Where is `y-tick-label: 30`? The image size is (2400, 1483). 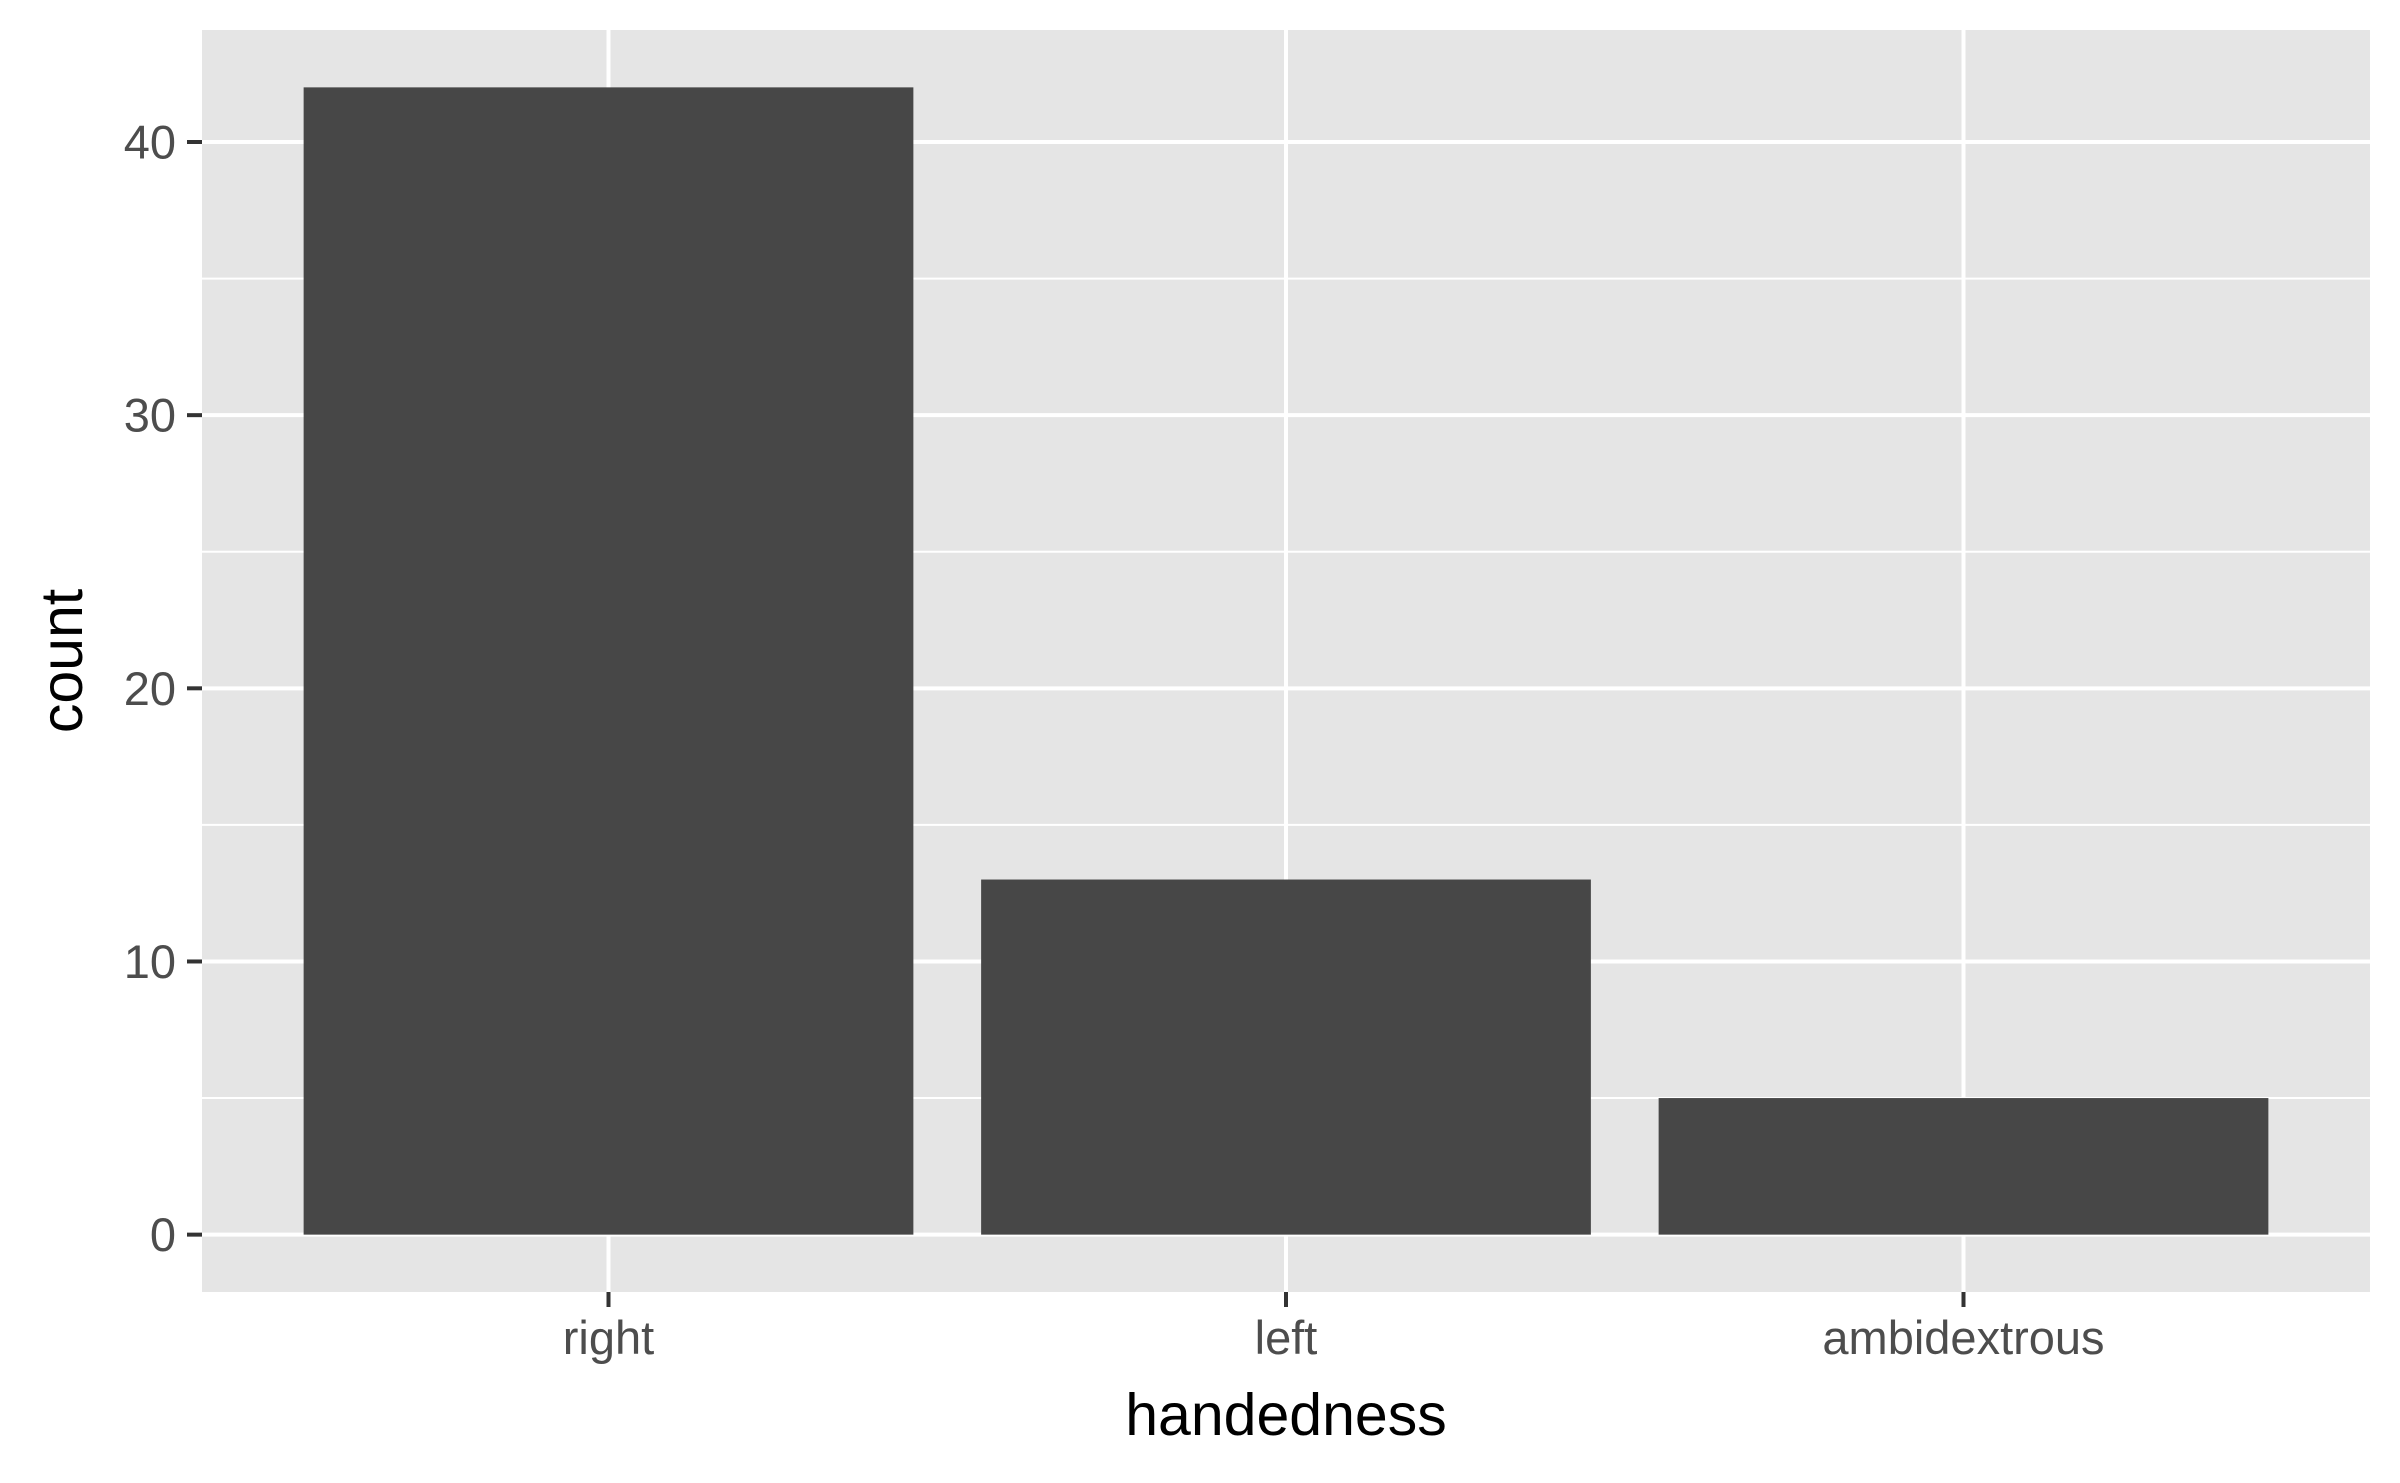
y-tick-label: 30 is located at coordinates (150, 415).